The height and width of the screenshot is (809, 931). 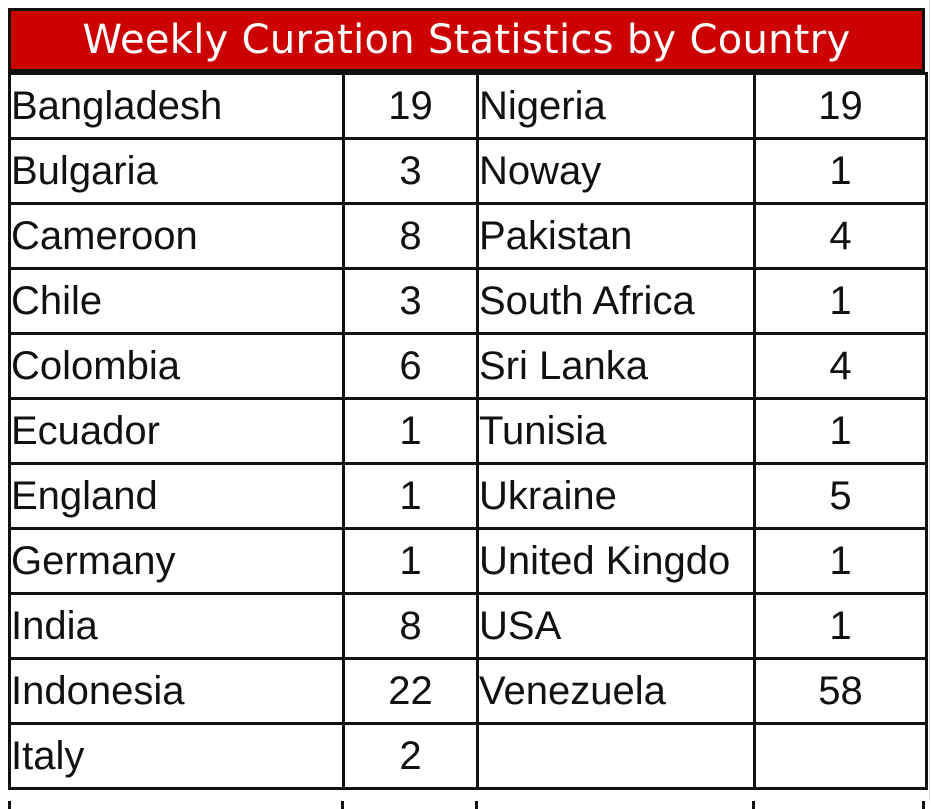 What do you see at coordinates (616, 626) in the screenshot?
I see `right-country-cell: USA` at bounding box center [616, 626].